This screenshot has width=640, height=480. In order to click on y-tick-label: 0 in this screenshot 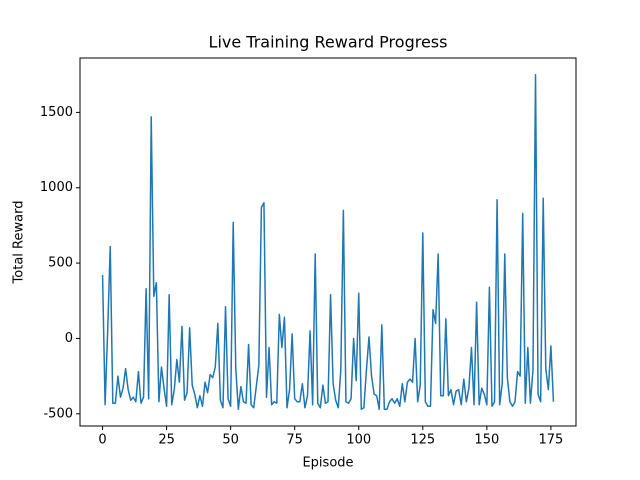, I will do `click(69, 338)`.